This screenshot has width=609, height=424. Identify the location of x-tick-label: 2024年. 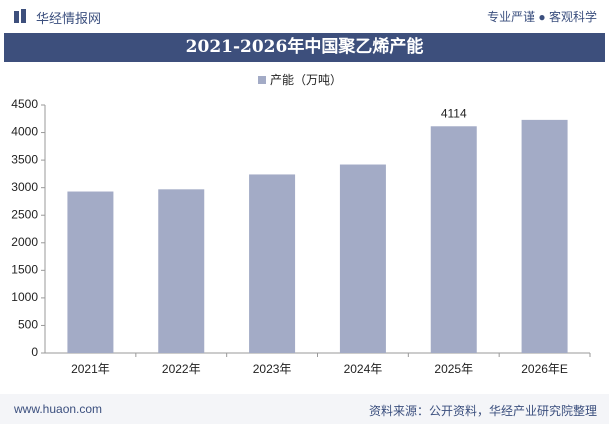
(363, 369).